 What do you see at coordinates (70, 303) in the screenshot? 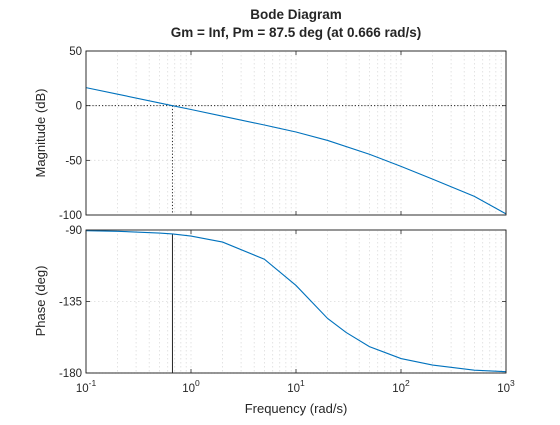
I see `phase-ytick-label: -135` at bounding box center [70, 303].